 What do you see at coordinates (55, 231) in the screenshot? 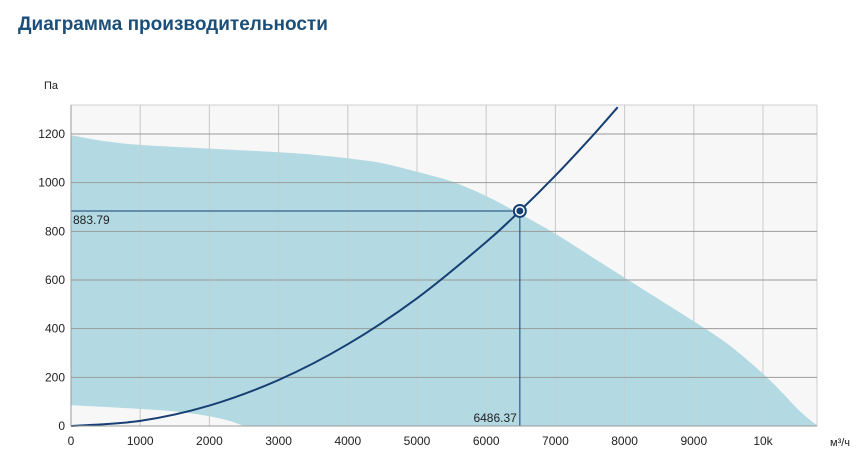
I see `y-tick-label: 800` at bounding box center [55, 231].